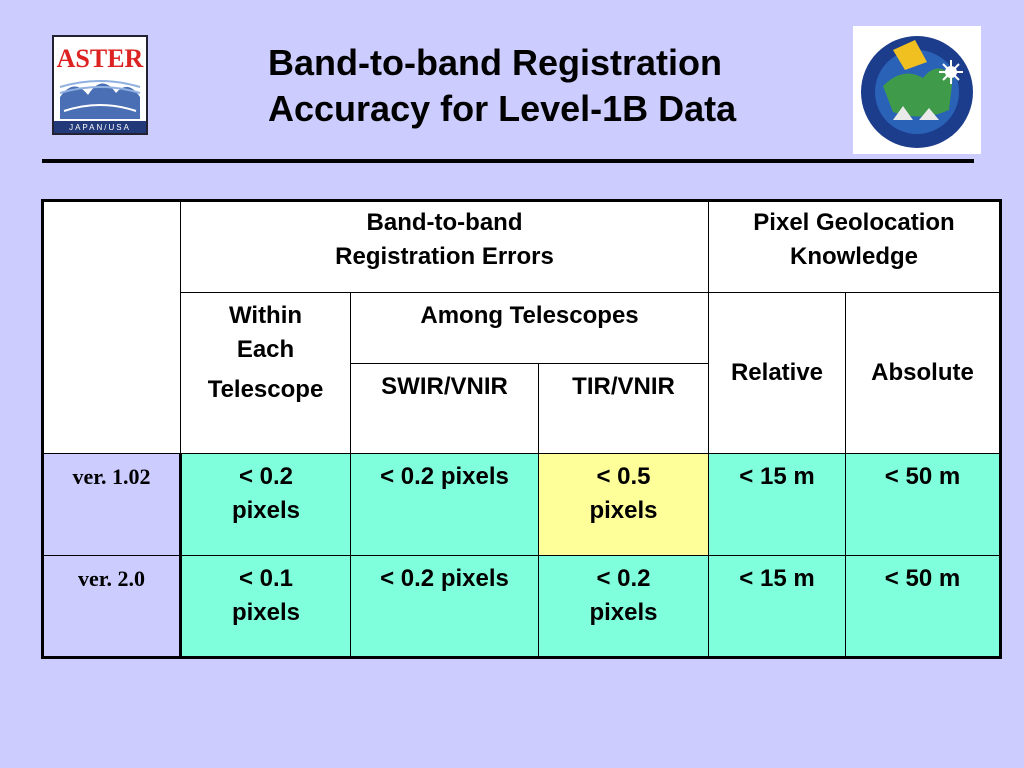 The height and width of the screenshot is (768, 1024). What do you see at coordinates (854, 222) in the screenshot?
I see `header-geo-line-1: Pixel Geolocation` at bounding box center [854, 222].